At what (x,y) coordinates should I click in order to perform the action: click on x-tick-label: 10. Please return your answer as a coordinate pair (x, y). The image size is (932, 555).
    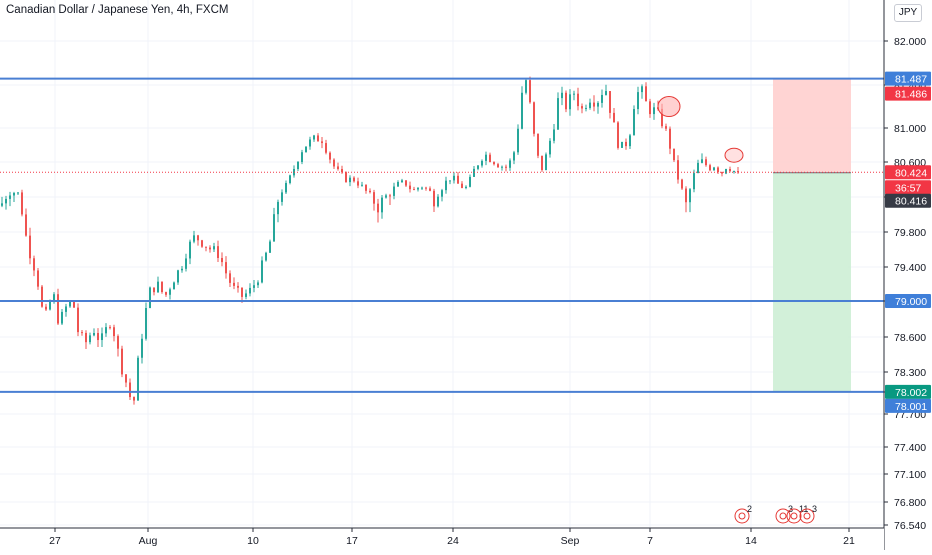
    Looking at the image, I should click on (253, 541).